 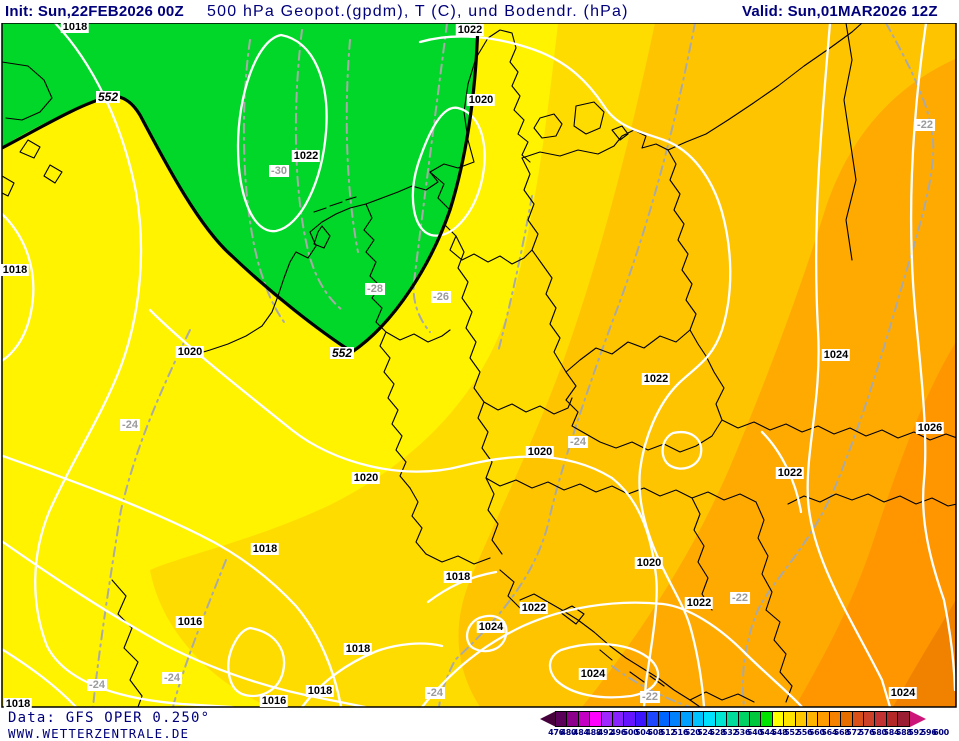 What do you see at coordinates (829, 732) in the screenshot?
I see `colorbar-tick-label: 564` at bounding box center [829, 732].